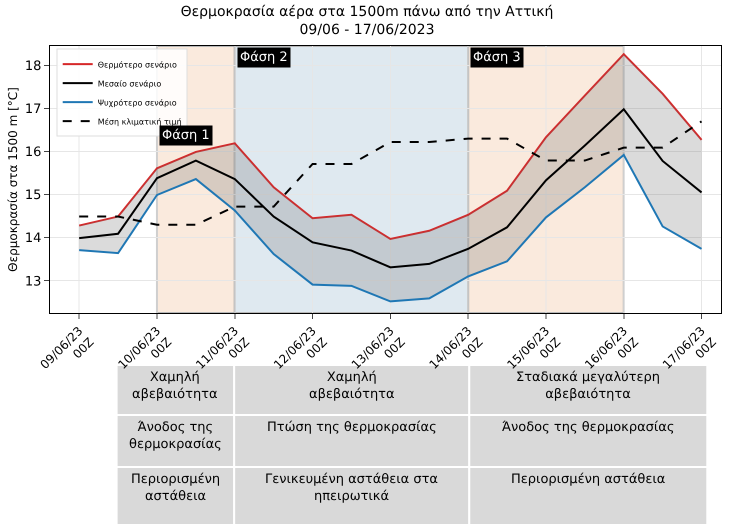  I want to click on chart-subtitle: 09/06 - 17/06/2023, so click(367, 30).